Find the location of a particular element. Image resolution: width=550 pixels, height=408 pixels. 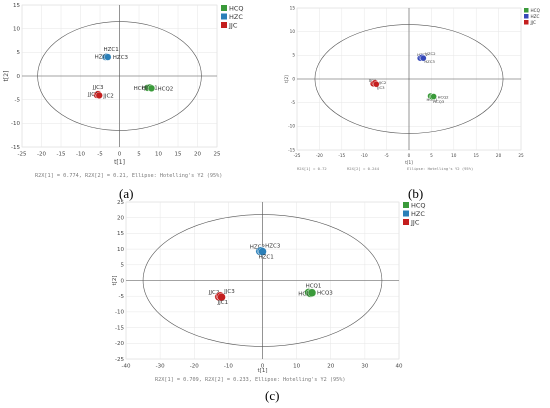

x-tick-label: 30 is located at coordinates (364, 367).